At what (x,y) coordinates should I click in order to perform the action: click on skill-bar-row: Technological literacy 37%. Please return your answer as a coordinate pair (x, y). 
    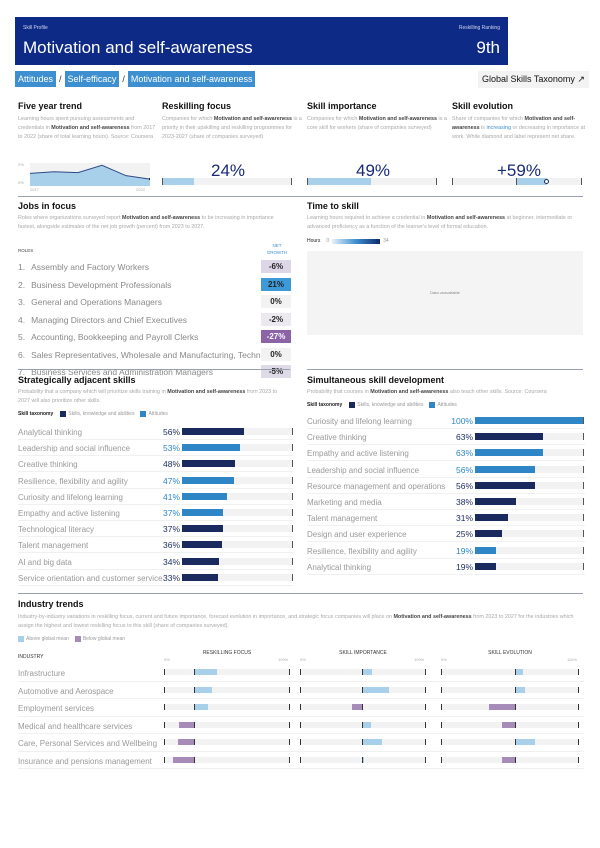
    Looking at the image, I should click on (156, 529).